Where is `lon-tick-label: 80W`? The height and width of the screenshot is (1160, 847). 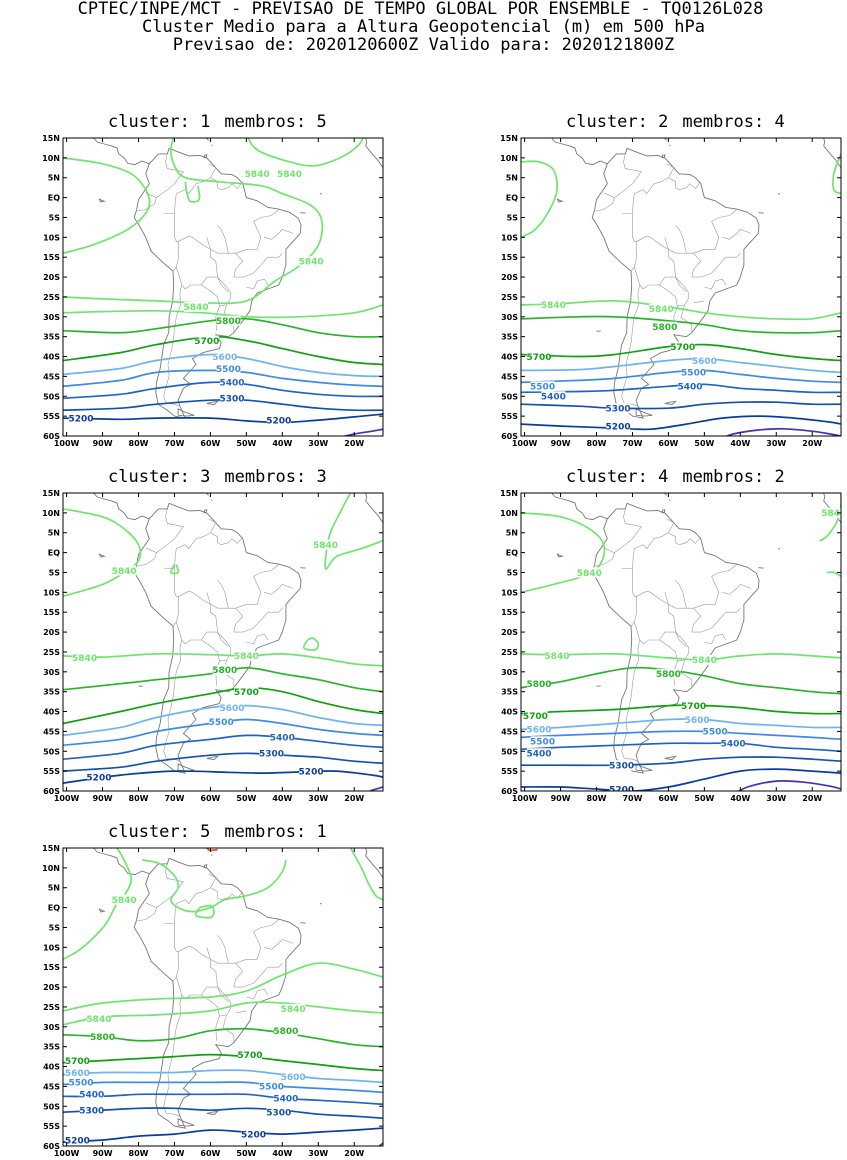 lon-tick-label: 80W is located at coordinates (597, 443).